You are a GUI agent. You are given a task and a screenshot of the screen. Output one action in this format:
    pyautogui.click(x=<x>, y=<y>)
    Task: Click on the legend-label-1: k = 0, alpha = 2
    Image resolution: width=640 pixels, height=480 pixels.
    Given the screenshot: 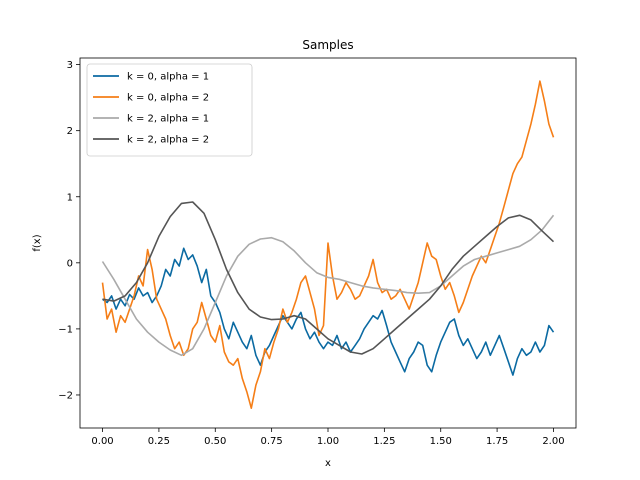 What is the action you would take?
    pyautogui.click(x=168, y=98)
    